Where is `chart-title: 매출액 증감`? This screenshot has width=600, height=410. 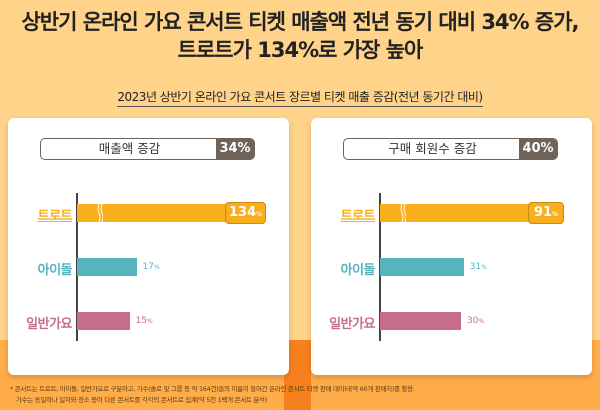
chart-title: 매출액 증감 is located at coordinates (129, 148).